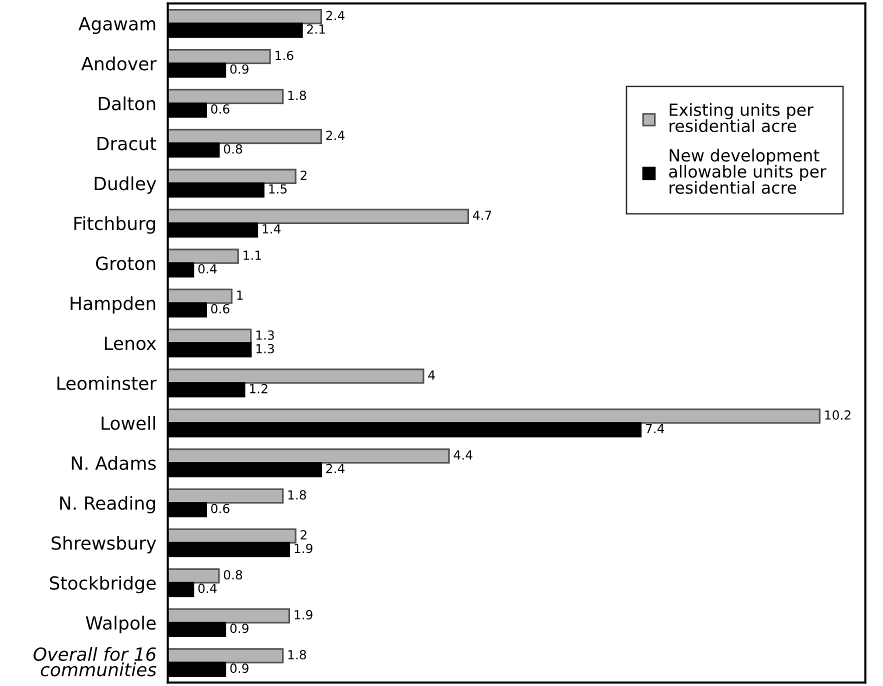 This screenshot has height=686, width=883. I want to click on y-tick-label: N. Reading, so click(108, 505).